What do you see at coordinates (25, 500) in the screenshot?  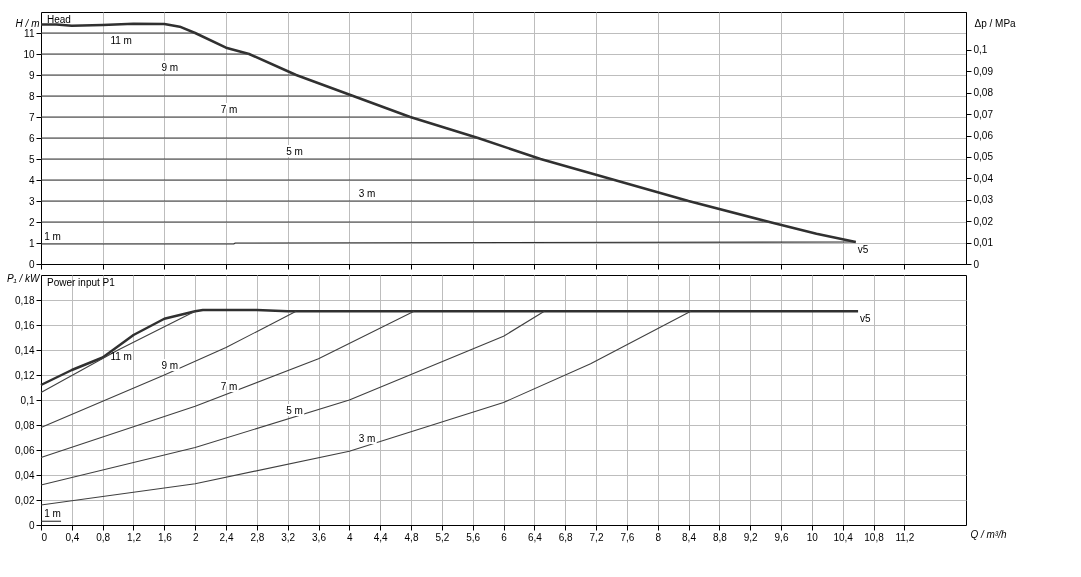 I see `y-tick-label: 0,02` at bounding box center [25, 500].